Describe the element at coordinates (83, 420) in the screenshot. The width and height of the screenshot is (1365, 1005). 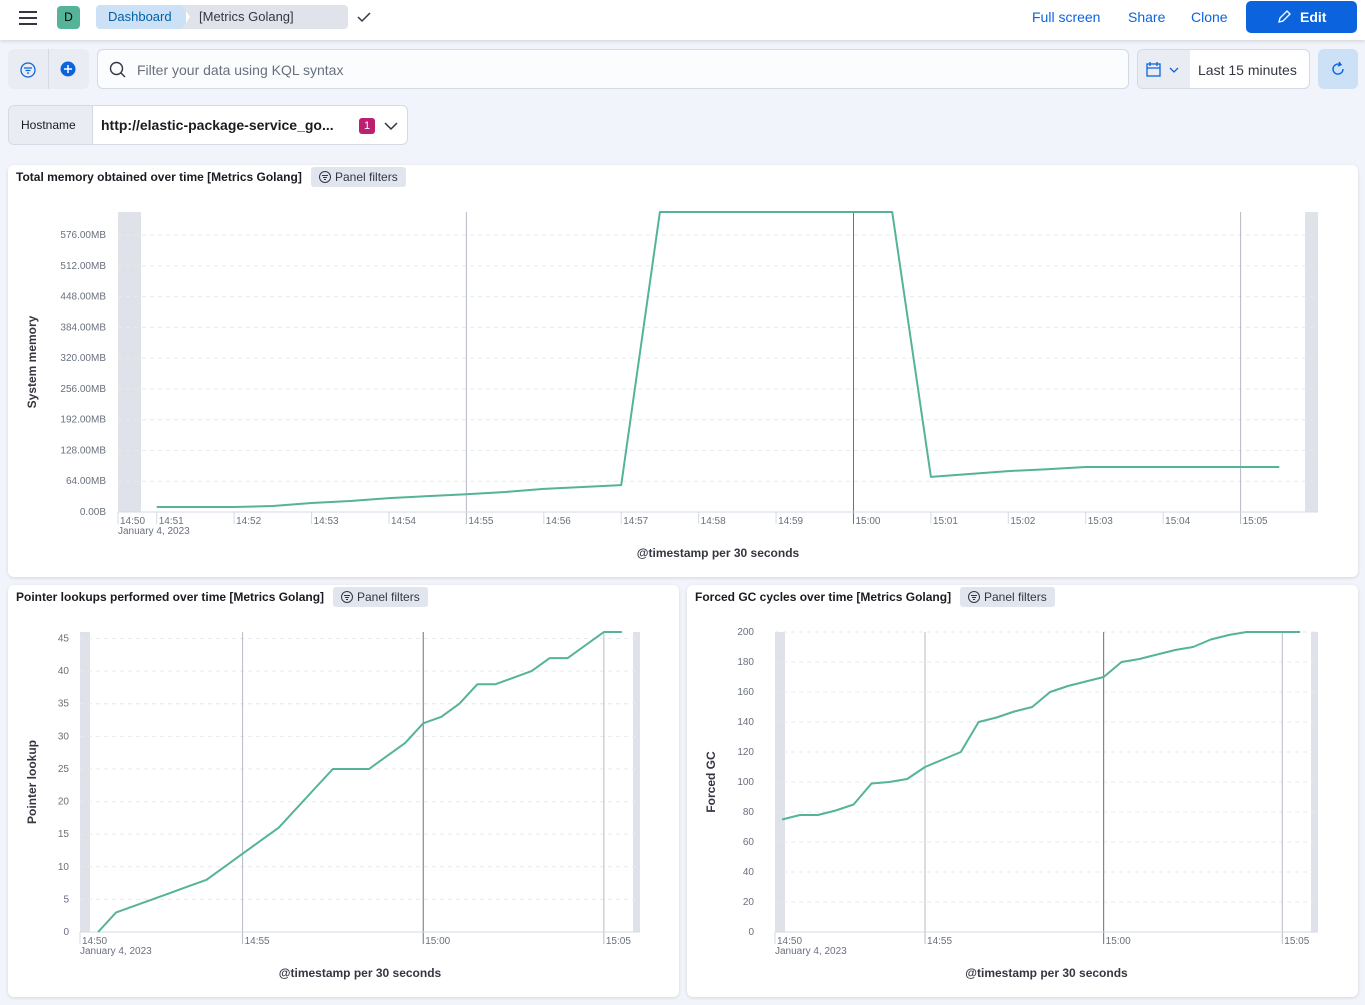
I see `y-tick-label: 192.00MB` at that location.